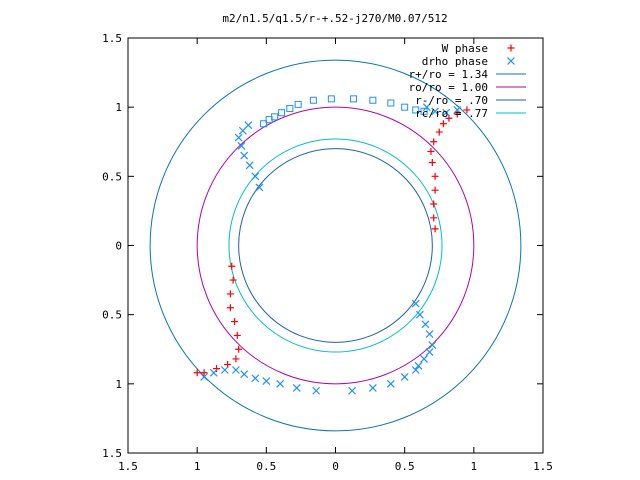 This screenshot has height=480, width=640. What do you see at coordinates (451, 100) in the screenshot?
I see `legend-label: r-/ro = .70` at bounding box center [451, 100].